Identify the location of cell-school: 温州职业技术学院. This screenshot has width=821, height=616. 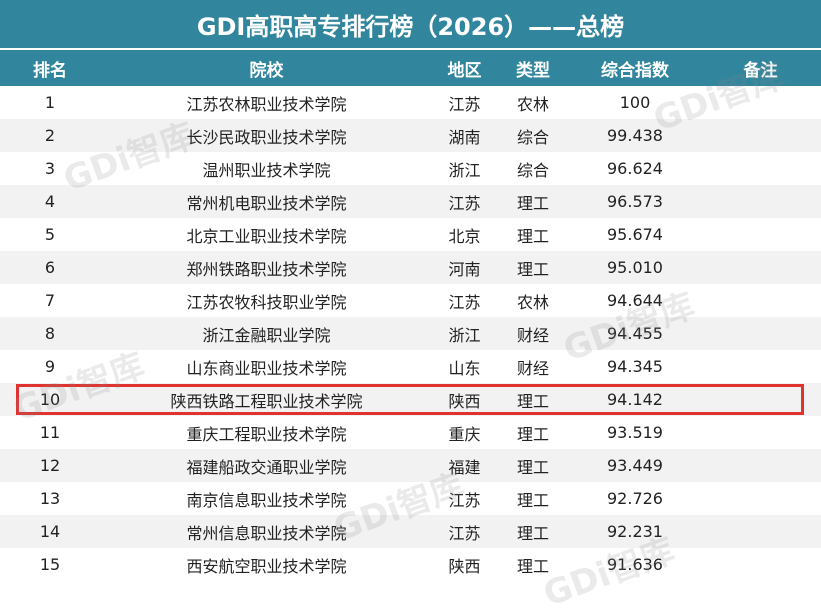
(266, 170).